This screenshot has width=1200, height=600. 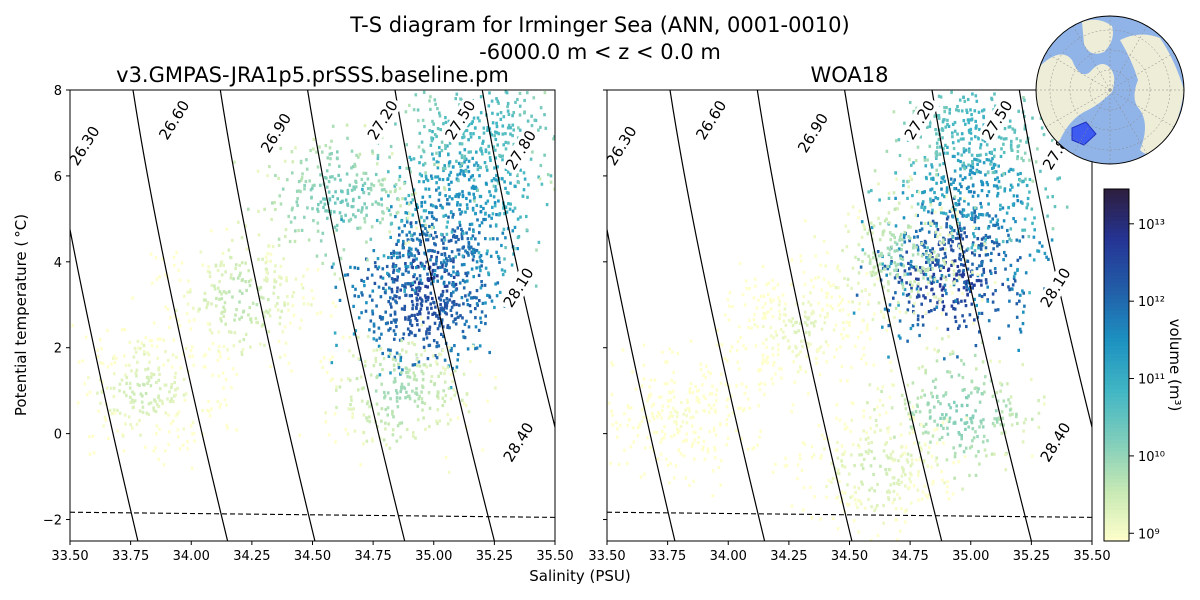 What do you see at coordinates (433, 556) in the screenshot?
I see `x-tick-label: 35.00` at bounding box center [433, 556].